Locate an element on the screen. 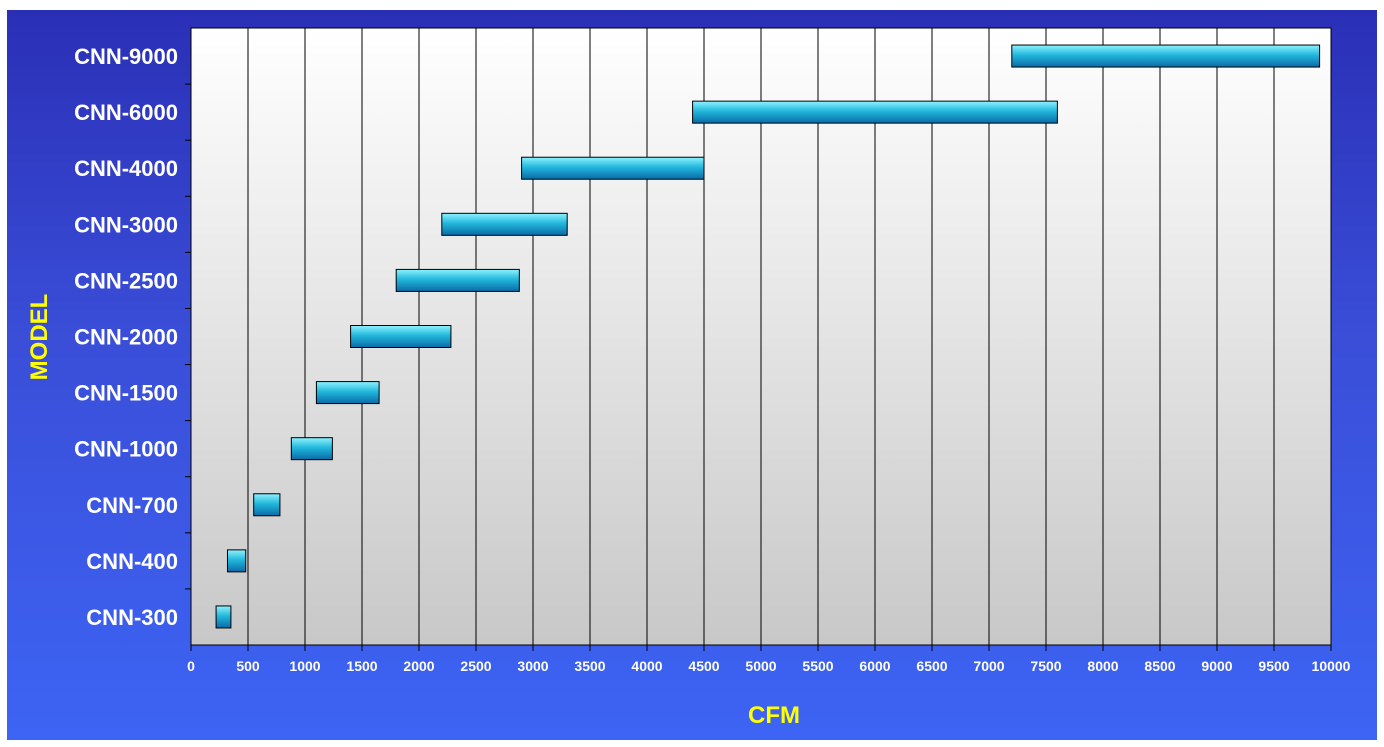  category-label-cnn-2500: CNN-2500 is located at coordinates (126, 280).